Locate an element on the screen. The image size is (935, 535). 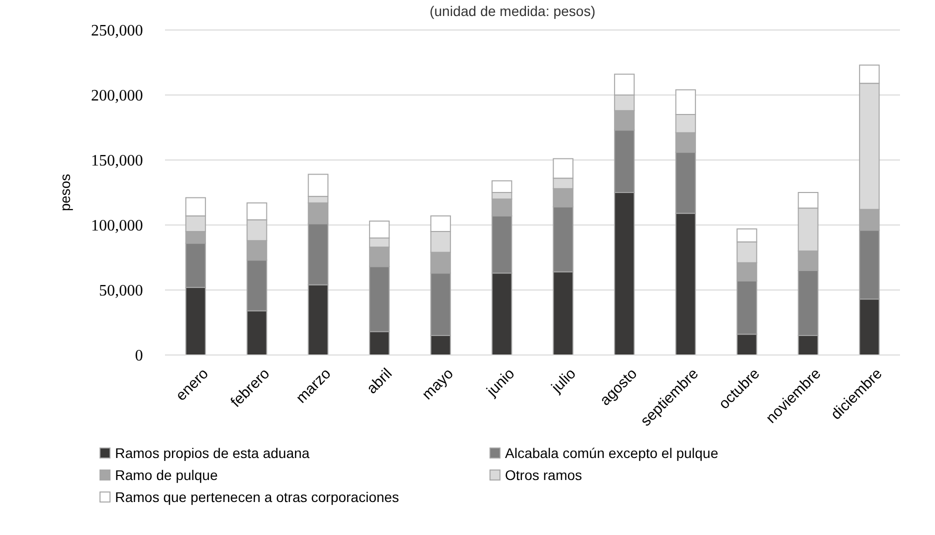
y-tick-label: 50,000 is located at coordinates (121, 291).